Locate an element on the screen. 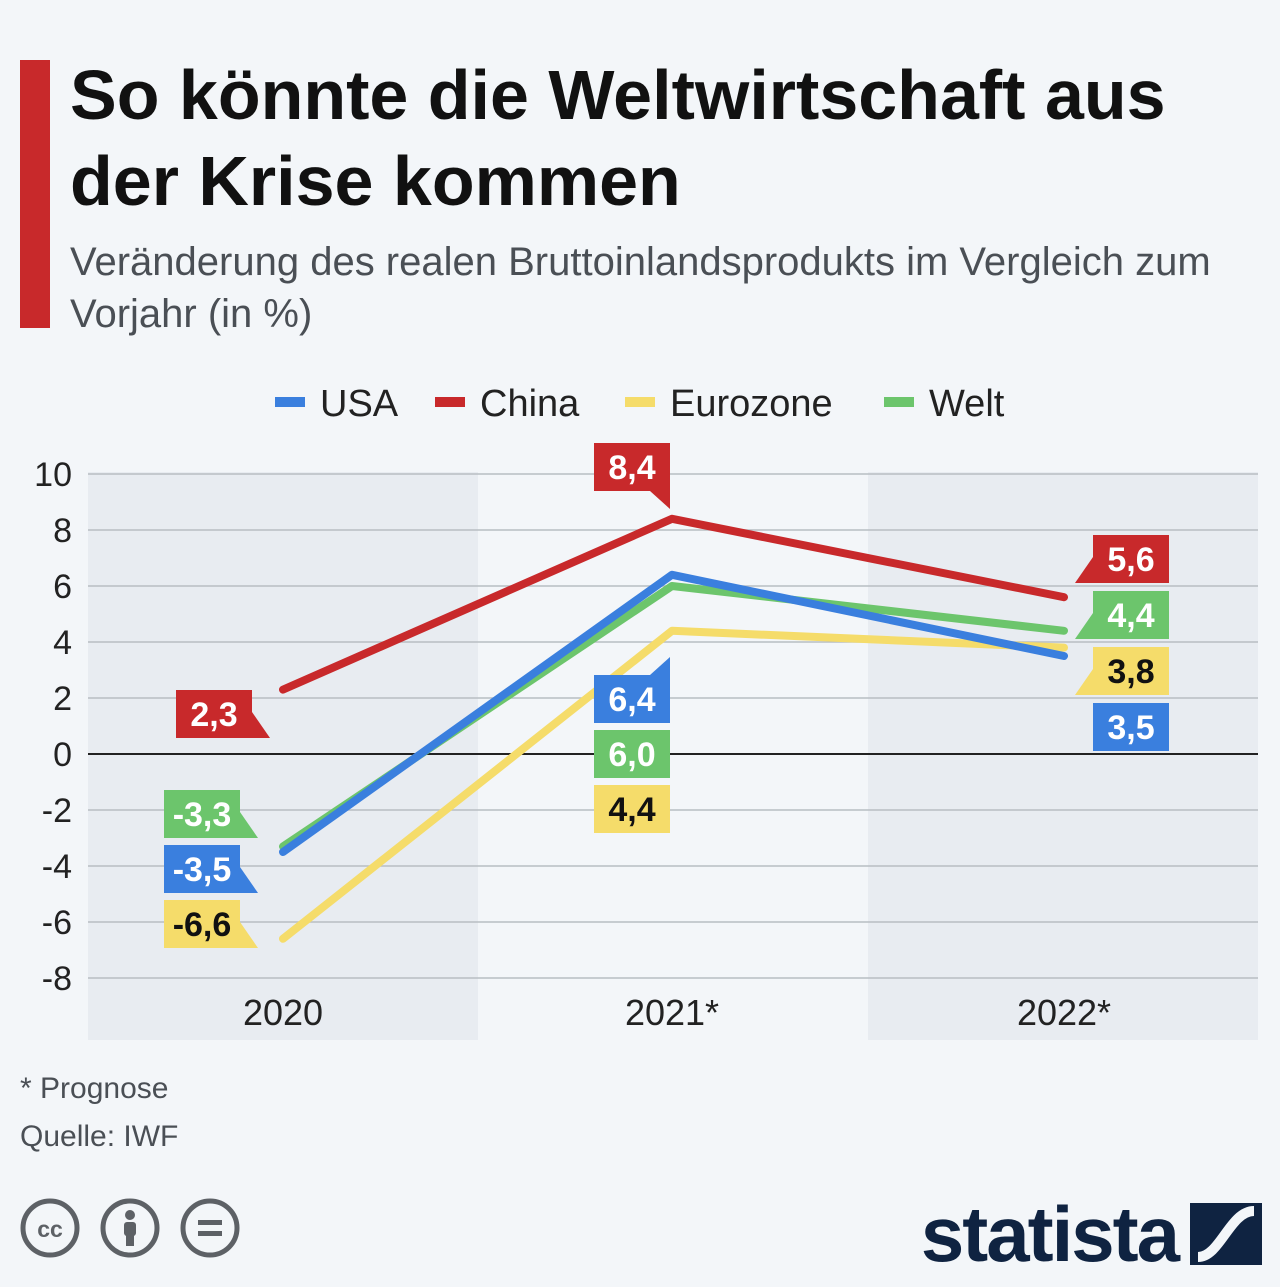 The image size is (1280, 1287). data-label: 5,6 is located at coordinates (1122, 559).